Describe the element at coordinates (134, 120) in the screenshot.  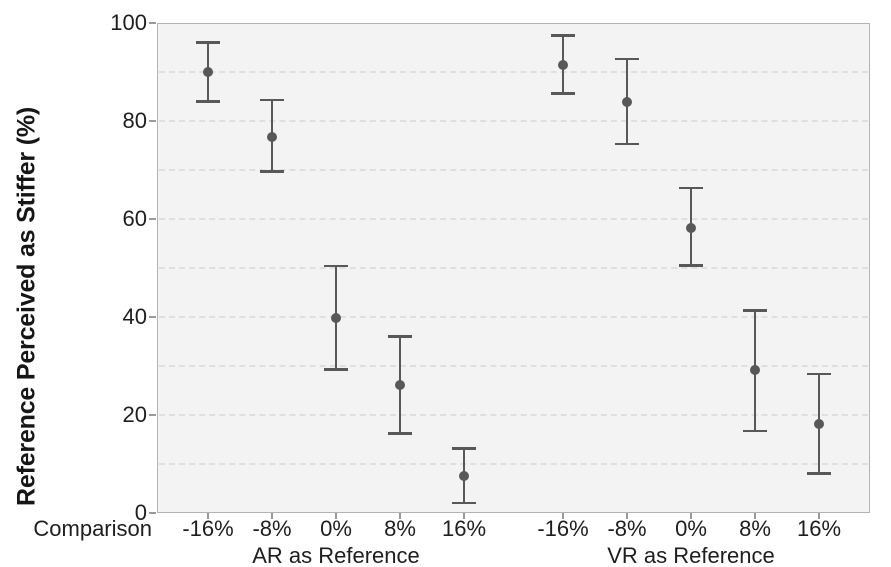
I see `y-tick-label: 80` at that location.